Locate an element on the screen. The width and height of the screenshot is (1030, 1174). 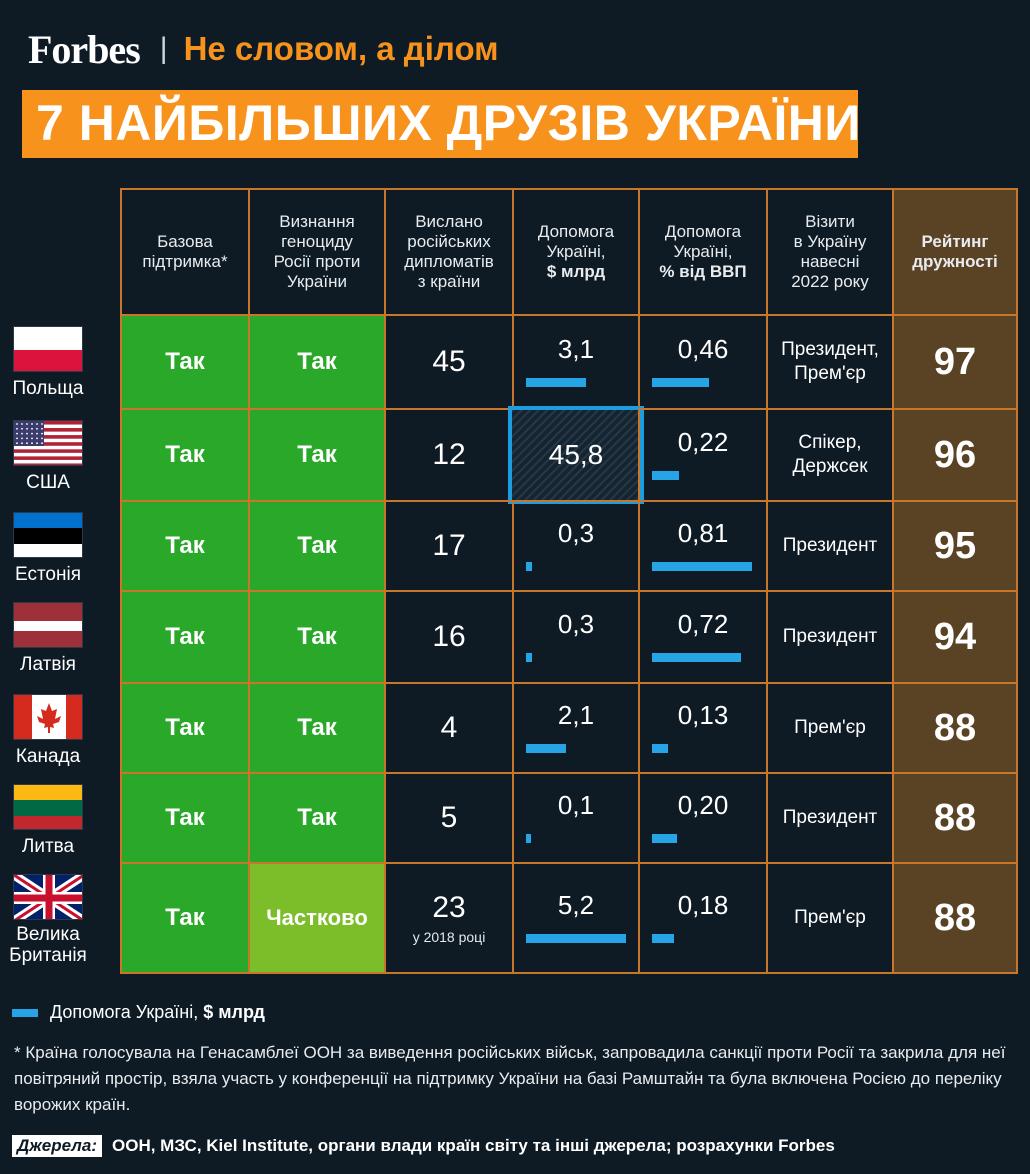
header-tagline: Не словом, а ділом is located at coordinates (341, 48).